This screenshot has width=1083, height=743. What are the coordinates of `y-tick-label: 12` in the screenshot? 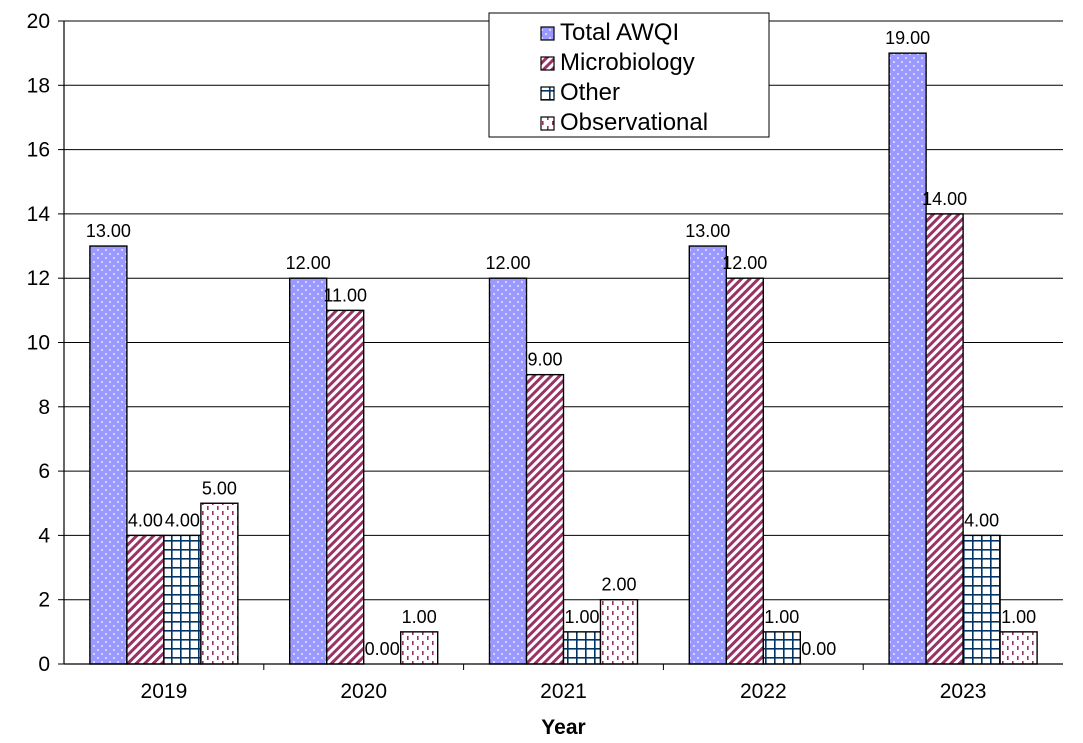 It's located at (38, 278).